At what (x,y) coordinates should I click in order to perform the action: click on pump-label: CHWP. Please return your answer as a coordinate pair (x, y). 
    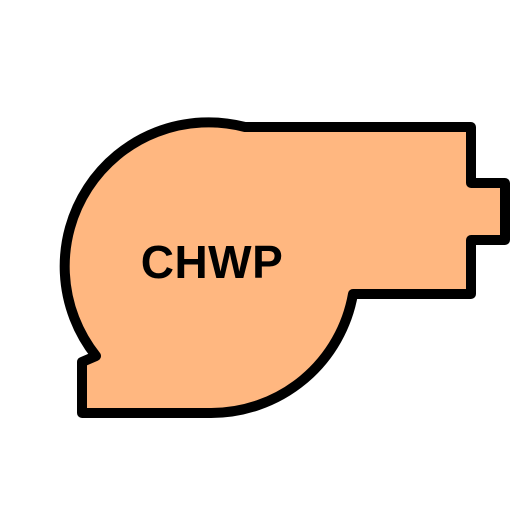
    Looking at the image, I should click on (212, 262).